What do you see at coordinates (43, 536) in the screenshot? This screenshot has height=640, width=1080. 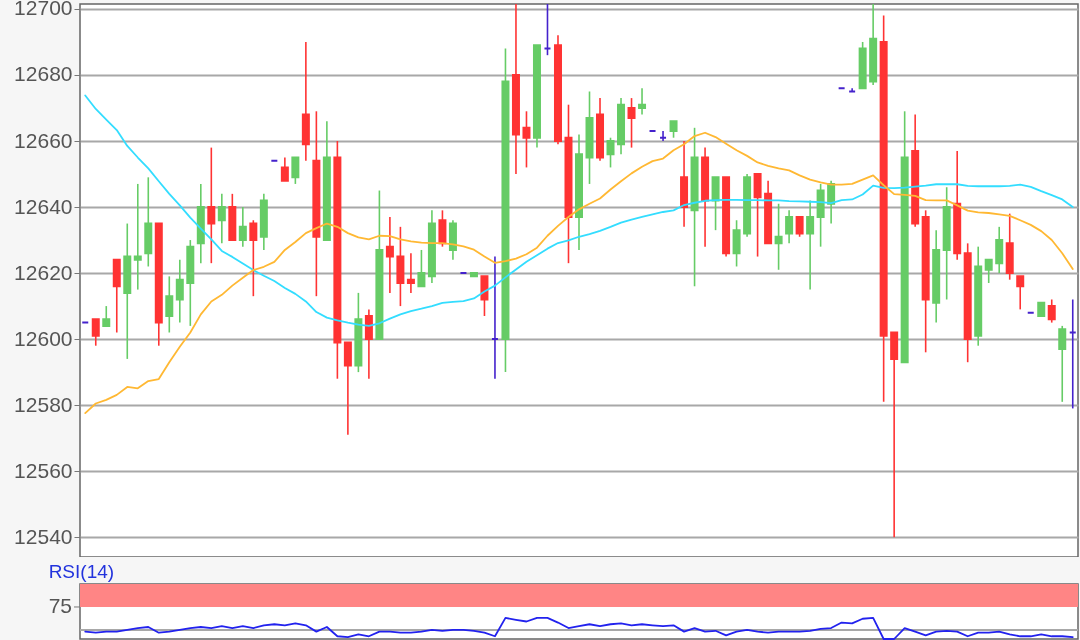 I see `y-tick-label: 12540` at bounding box center [43, 536].